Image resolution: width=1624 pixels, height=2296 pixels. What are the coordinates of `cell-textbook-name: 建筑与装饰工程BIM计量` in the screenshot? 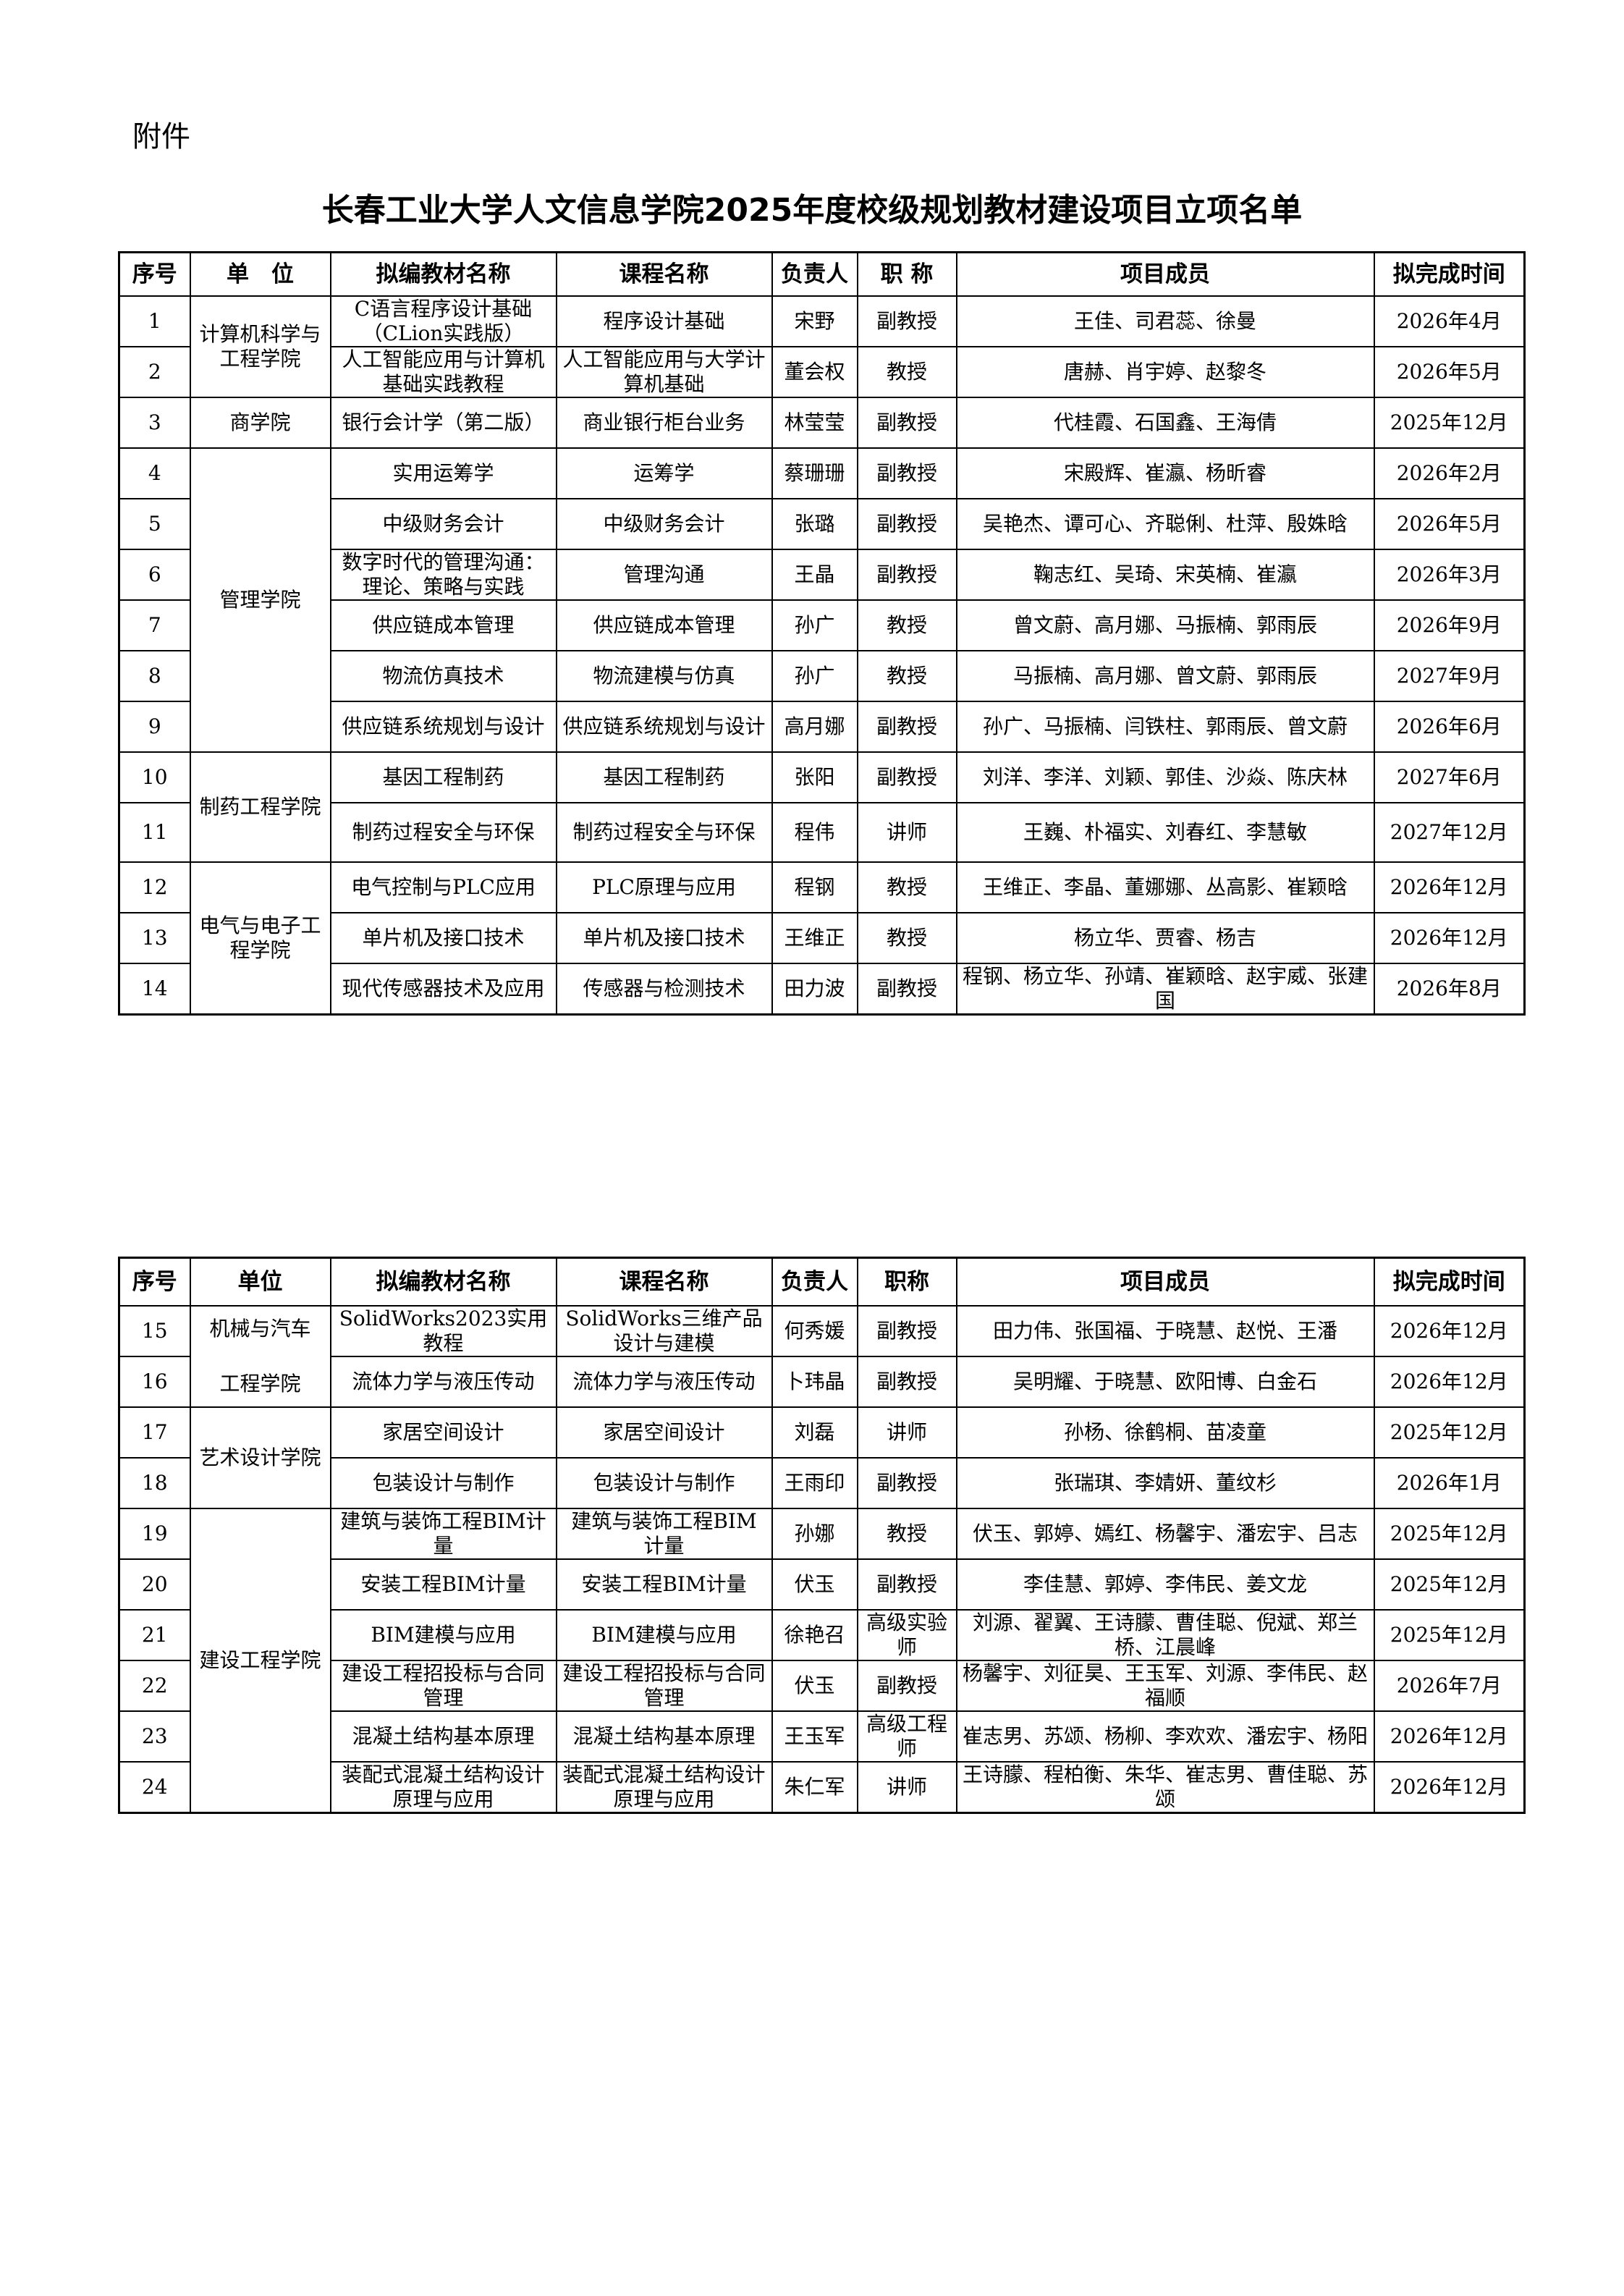 It's located at (443, 1534).